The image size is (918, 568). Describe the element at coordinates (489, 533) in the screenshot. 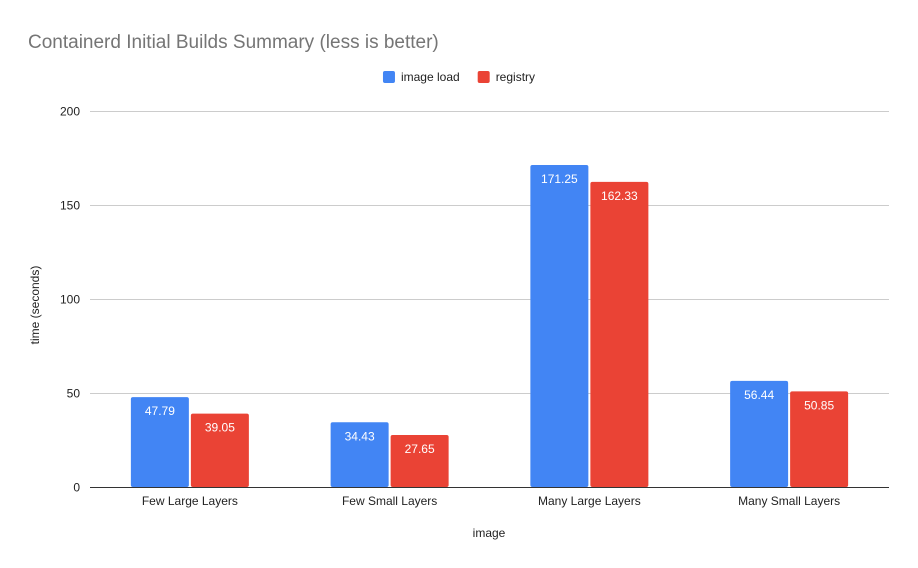

I see `x-axis-title: image` at that location.